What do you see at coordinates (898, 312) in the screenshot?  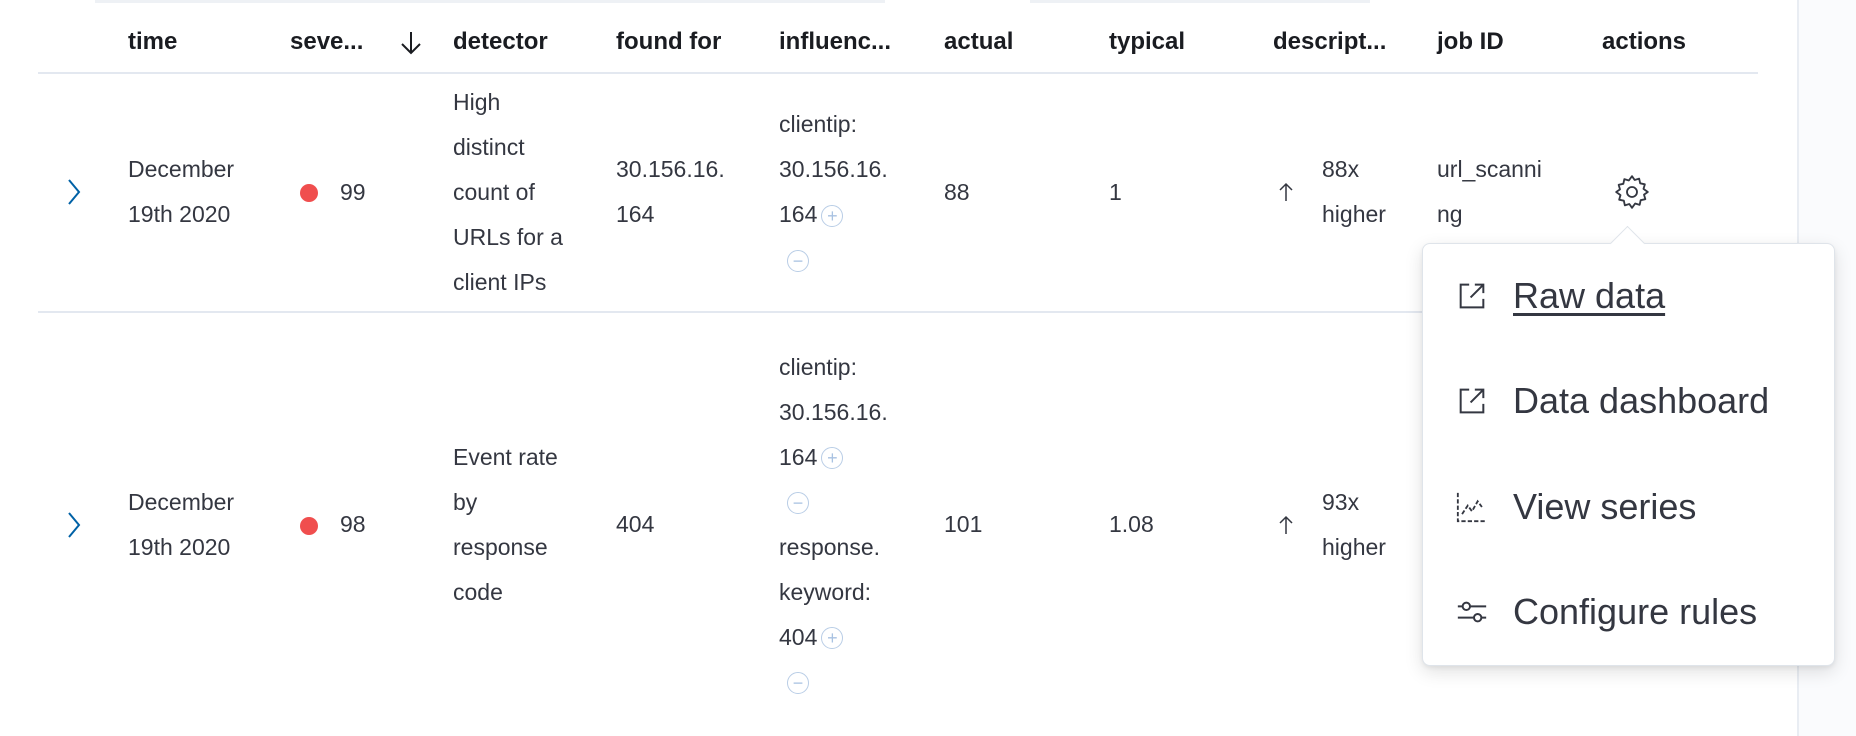 I see `row-divider` at bounding box center [898, 312].